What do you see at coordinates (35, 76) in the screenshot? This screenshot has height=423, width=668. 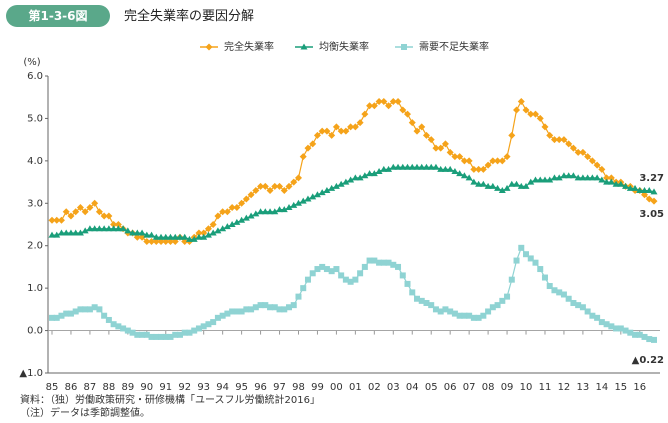 I see `y-tick-label: 6.0` at bounding box center [35, 76].